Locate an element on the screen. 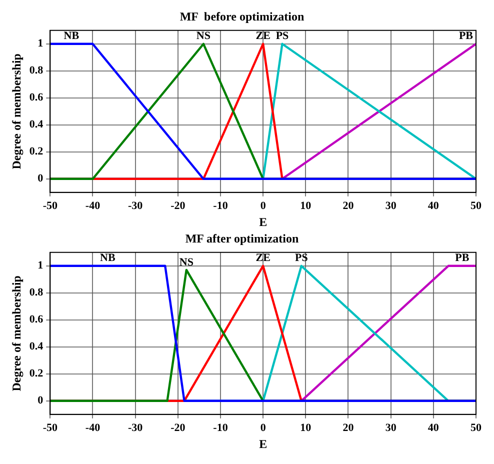  chart-title: MF before optimization is located at coordinates (242, 16).